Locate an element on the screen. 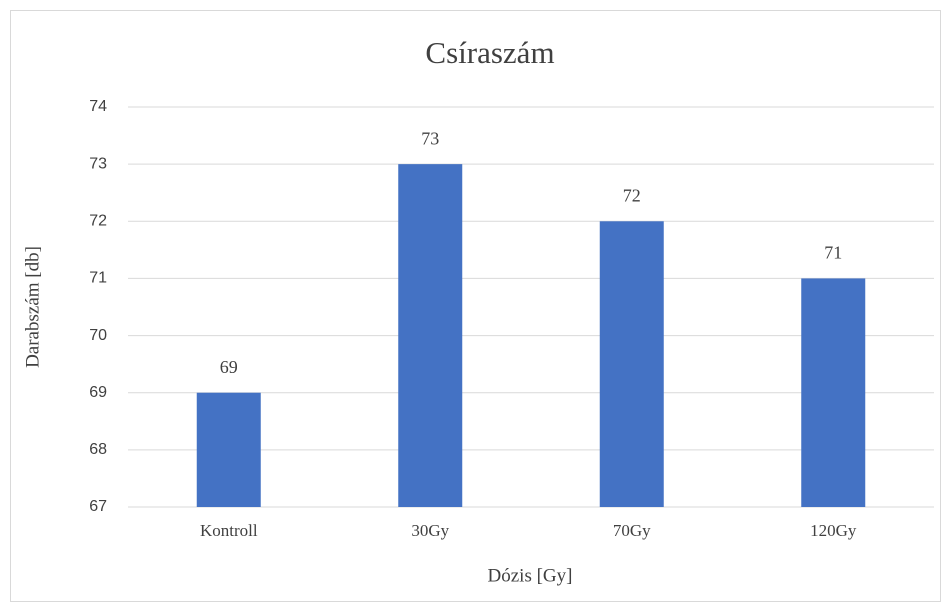  x-tick-label: 120Gy is located at coordinates (833, 530).